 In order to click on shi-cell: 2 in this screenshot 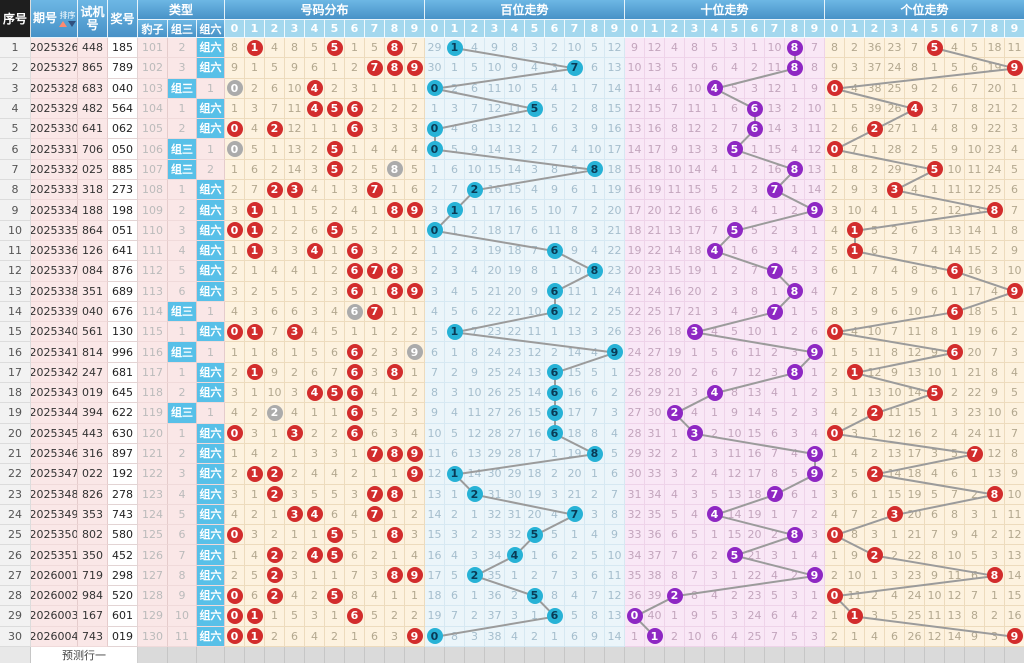, I will do `click(755, 68)`.